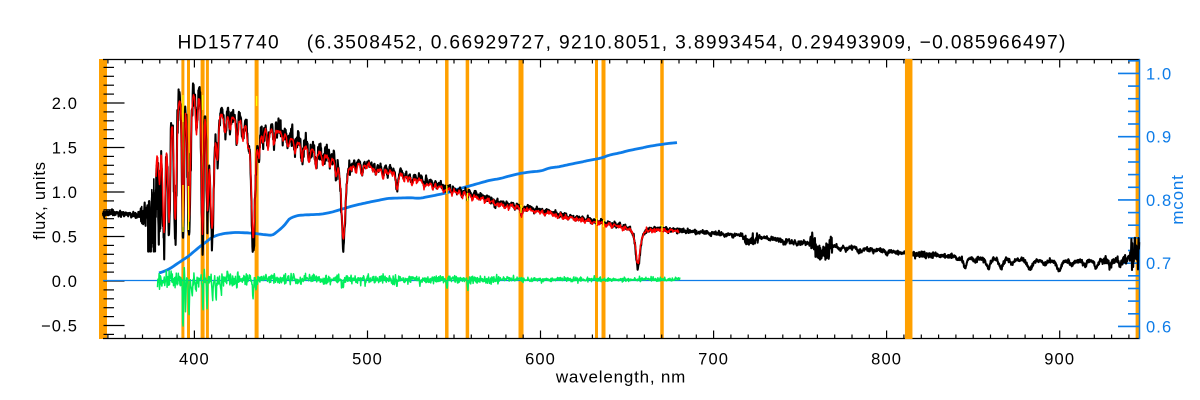  What do you see at coordinates (194, 360) in the screenshot?
I see `svg-text: 400` at bounding box center [194, 360].